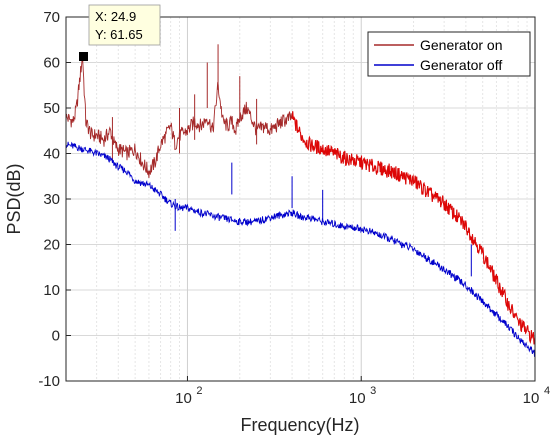  Describe the element at coordinates (51, 154) in the screenshot. I see `y-tick-label: 40` at that location.